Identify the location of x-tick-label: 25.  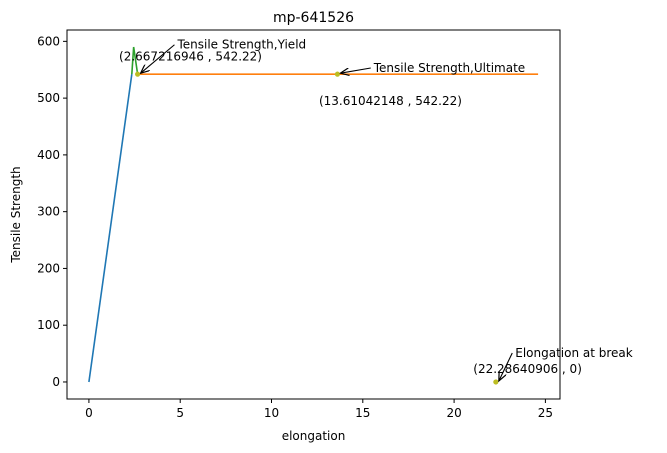
(545, 413).